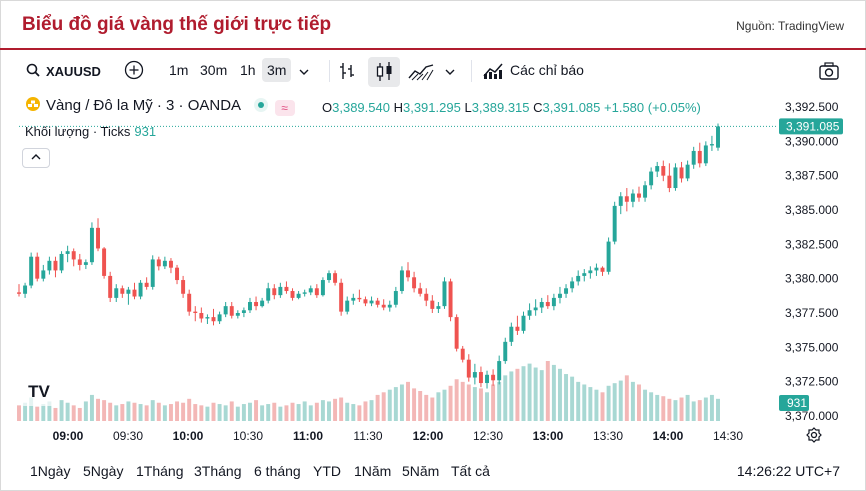 This screenshot has height=491, width=866. Describe the element at coordinates (470, 471) in the screenshot. I see `range-all: Tất cả` at that location.